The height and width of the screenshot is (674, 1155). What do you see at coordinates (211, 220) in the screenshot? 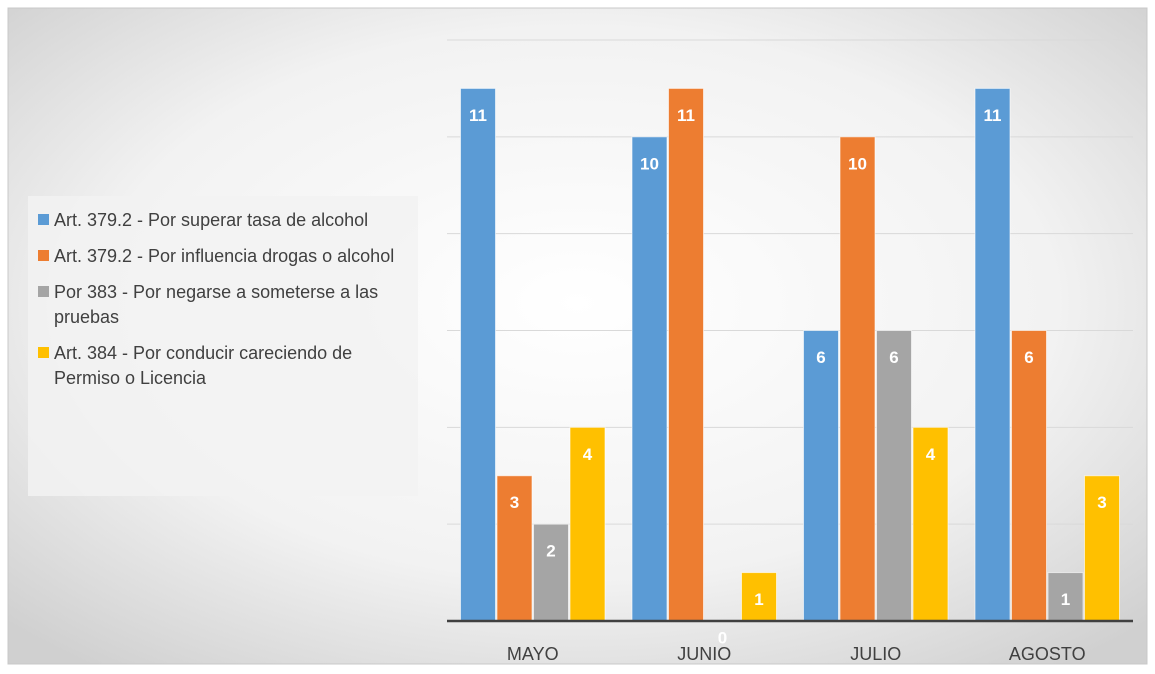
I see `legend-label: Art. 379.2 - Por superar tasa de alcohol` at bounding box center [211, 220].